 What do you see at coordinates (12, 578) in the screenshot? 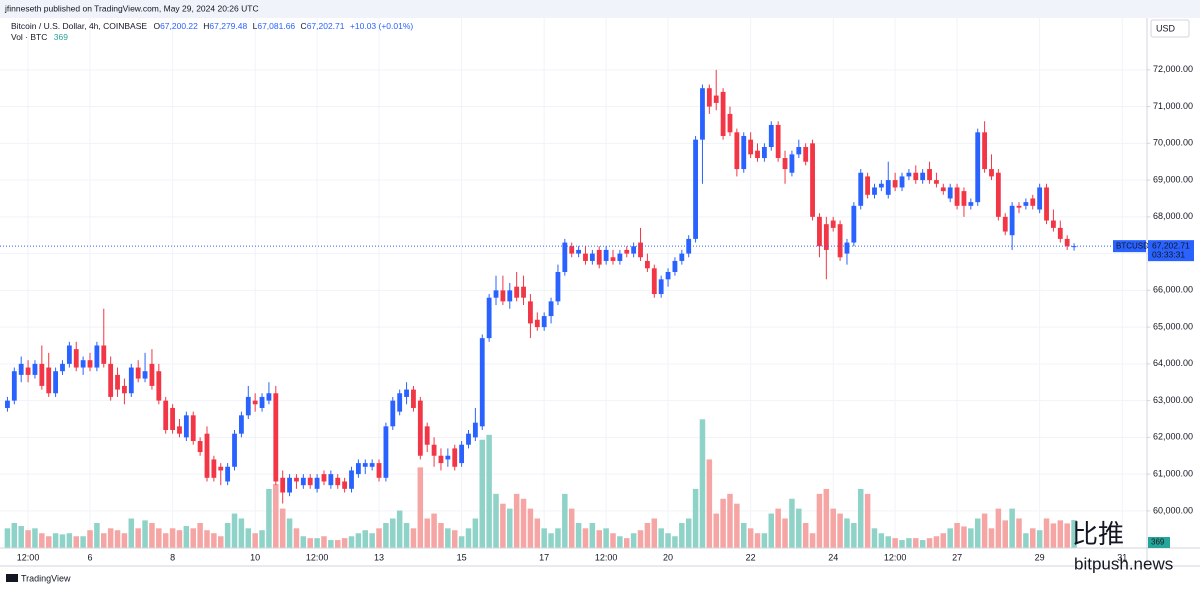
I see `footer-logo` at bounding box center [12, 578].